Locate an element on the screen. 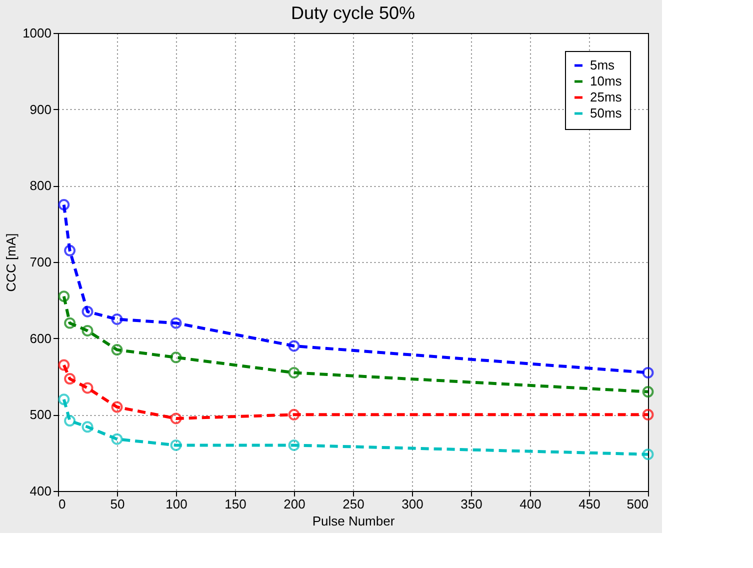  x-tick-label: 500 is located at coordinates (637, 504).